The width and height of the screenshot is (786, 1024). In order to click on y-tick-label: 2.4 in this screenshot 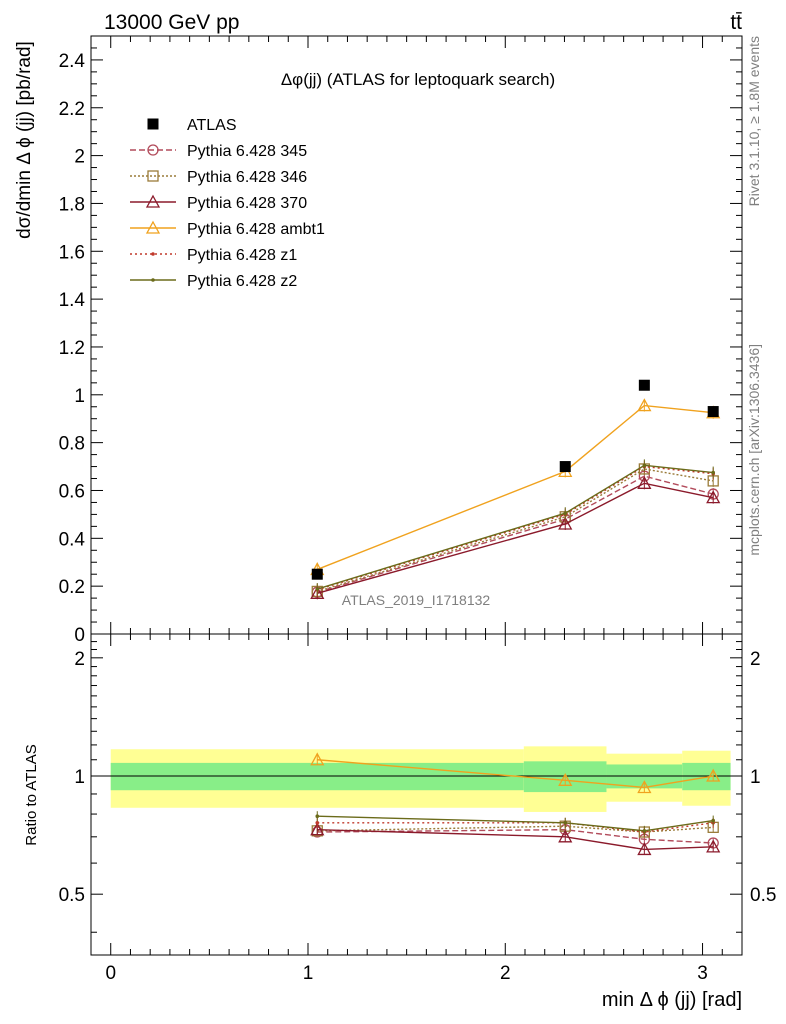, I will do `click(72, 61)`.